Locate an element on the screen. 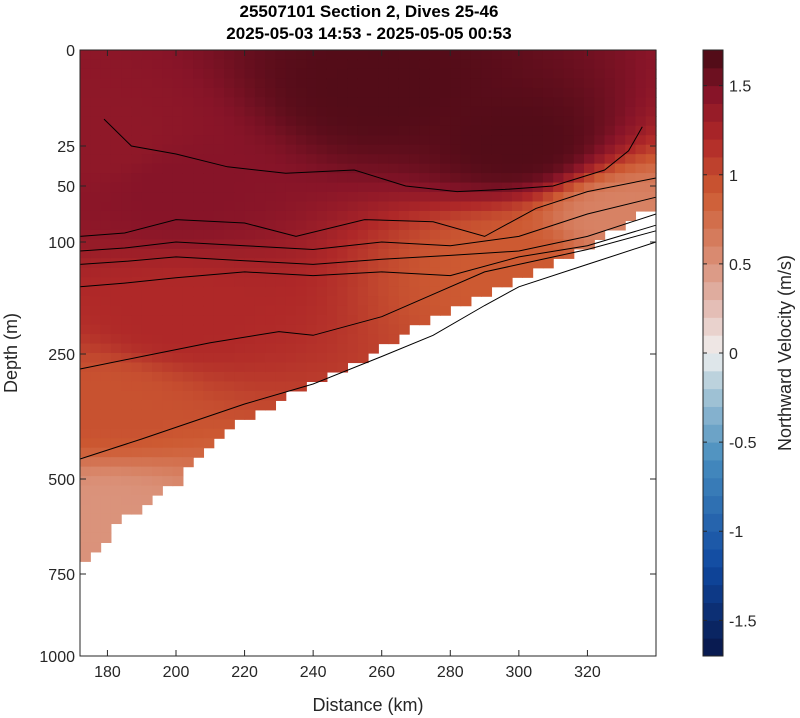  colorbar-band is located at coordinates (713, 112).